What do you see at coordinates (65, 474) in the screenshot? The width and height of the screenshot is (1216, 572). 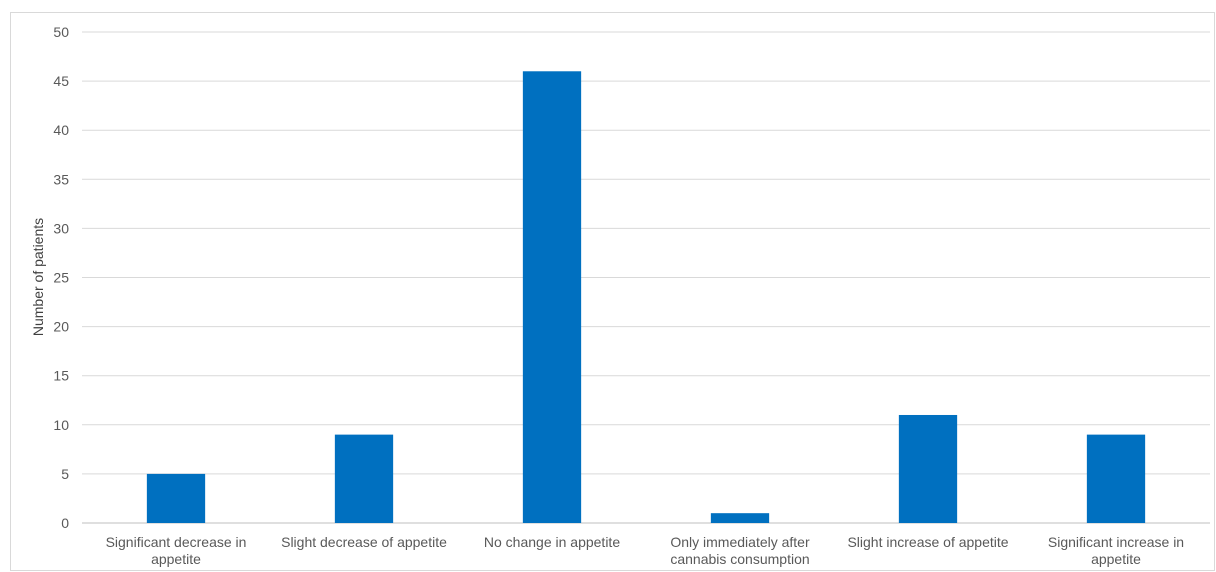 I see `y-tick-label: 5` at bounding box center [65, 474].